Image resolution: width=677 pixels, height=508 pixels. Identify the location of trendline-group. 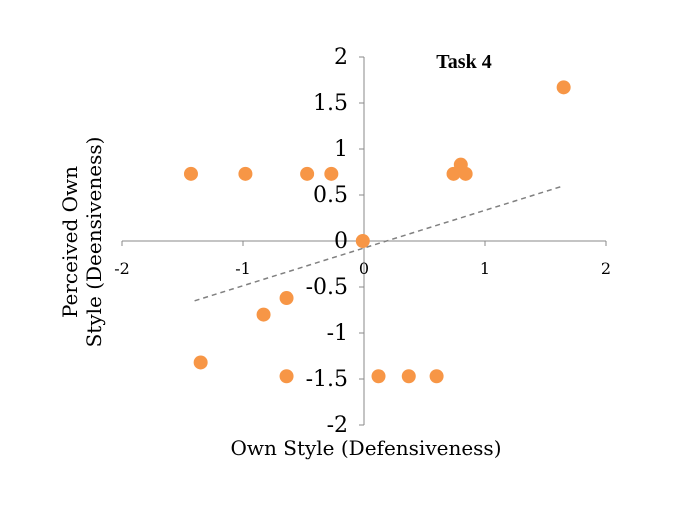
(379, 243).